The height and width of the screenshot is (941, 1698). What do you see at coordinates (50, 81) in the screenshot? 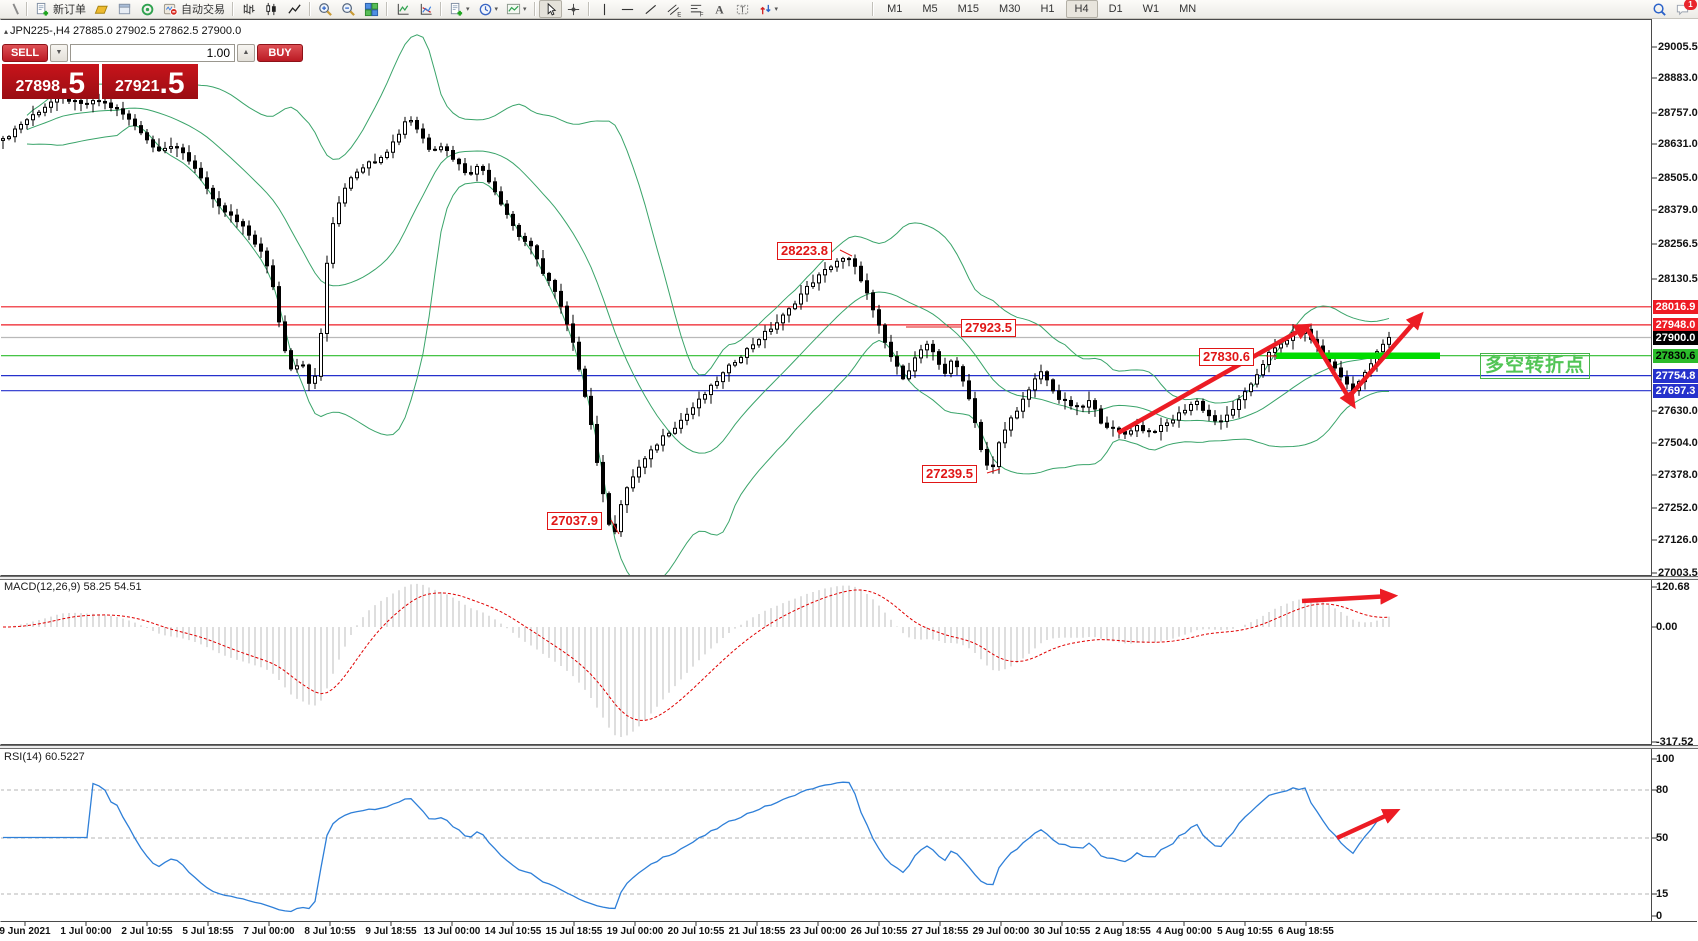
I see `sell-price-display: 27898.5` at bounding box center [50, 81].